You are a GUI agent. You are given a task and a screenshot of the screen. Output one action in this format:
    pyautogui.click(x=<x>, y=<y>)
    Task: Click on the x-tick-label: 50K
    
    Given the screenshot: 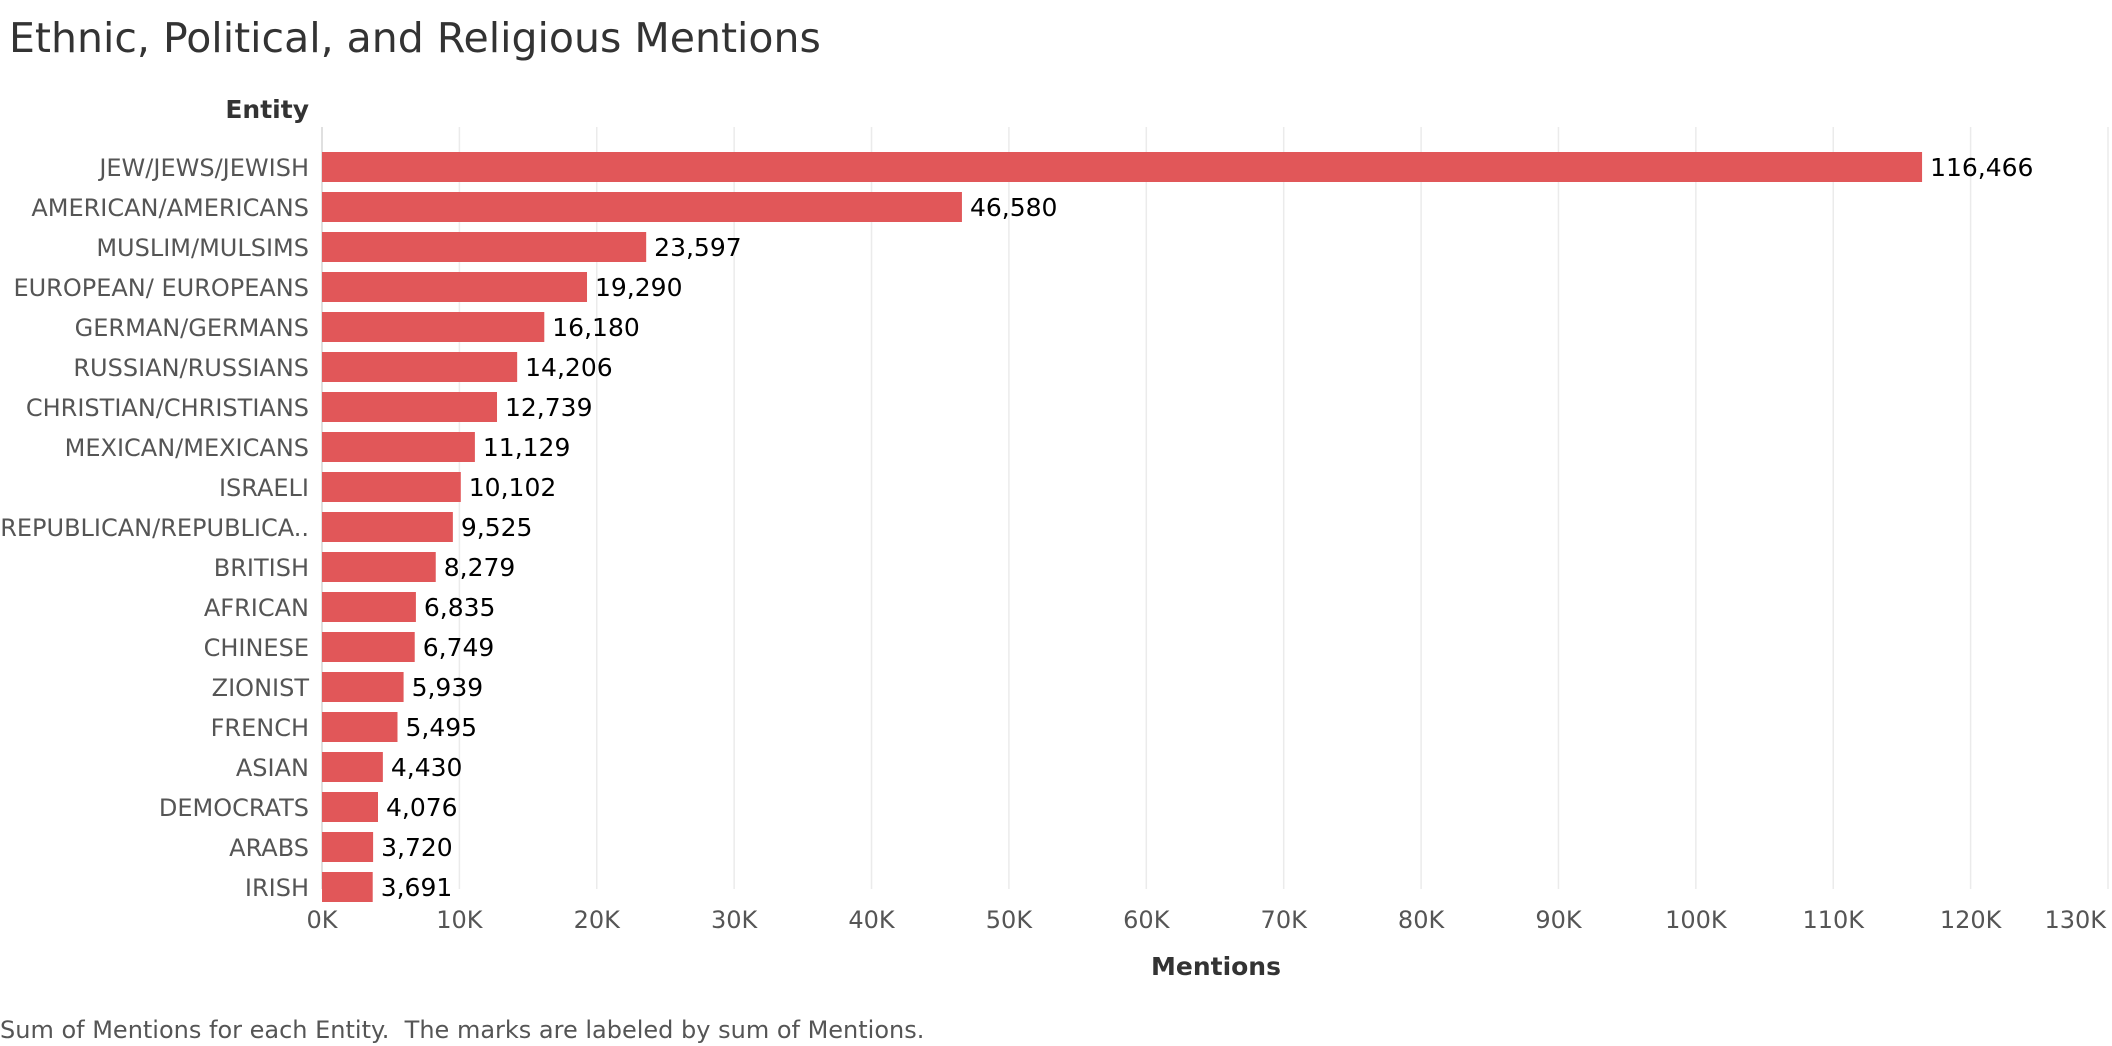 What is the action you would take?
    pyautogui.click(x=1010, y=920)
    